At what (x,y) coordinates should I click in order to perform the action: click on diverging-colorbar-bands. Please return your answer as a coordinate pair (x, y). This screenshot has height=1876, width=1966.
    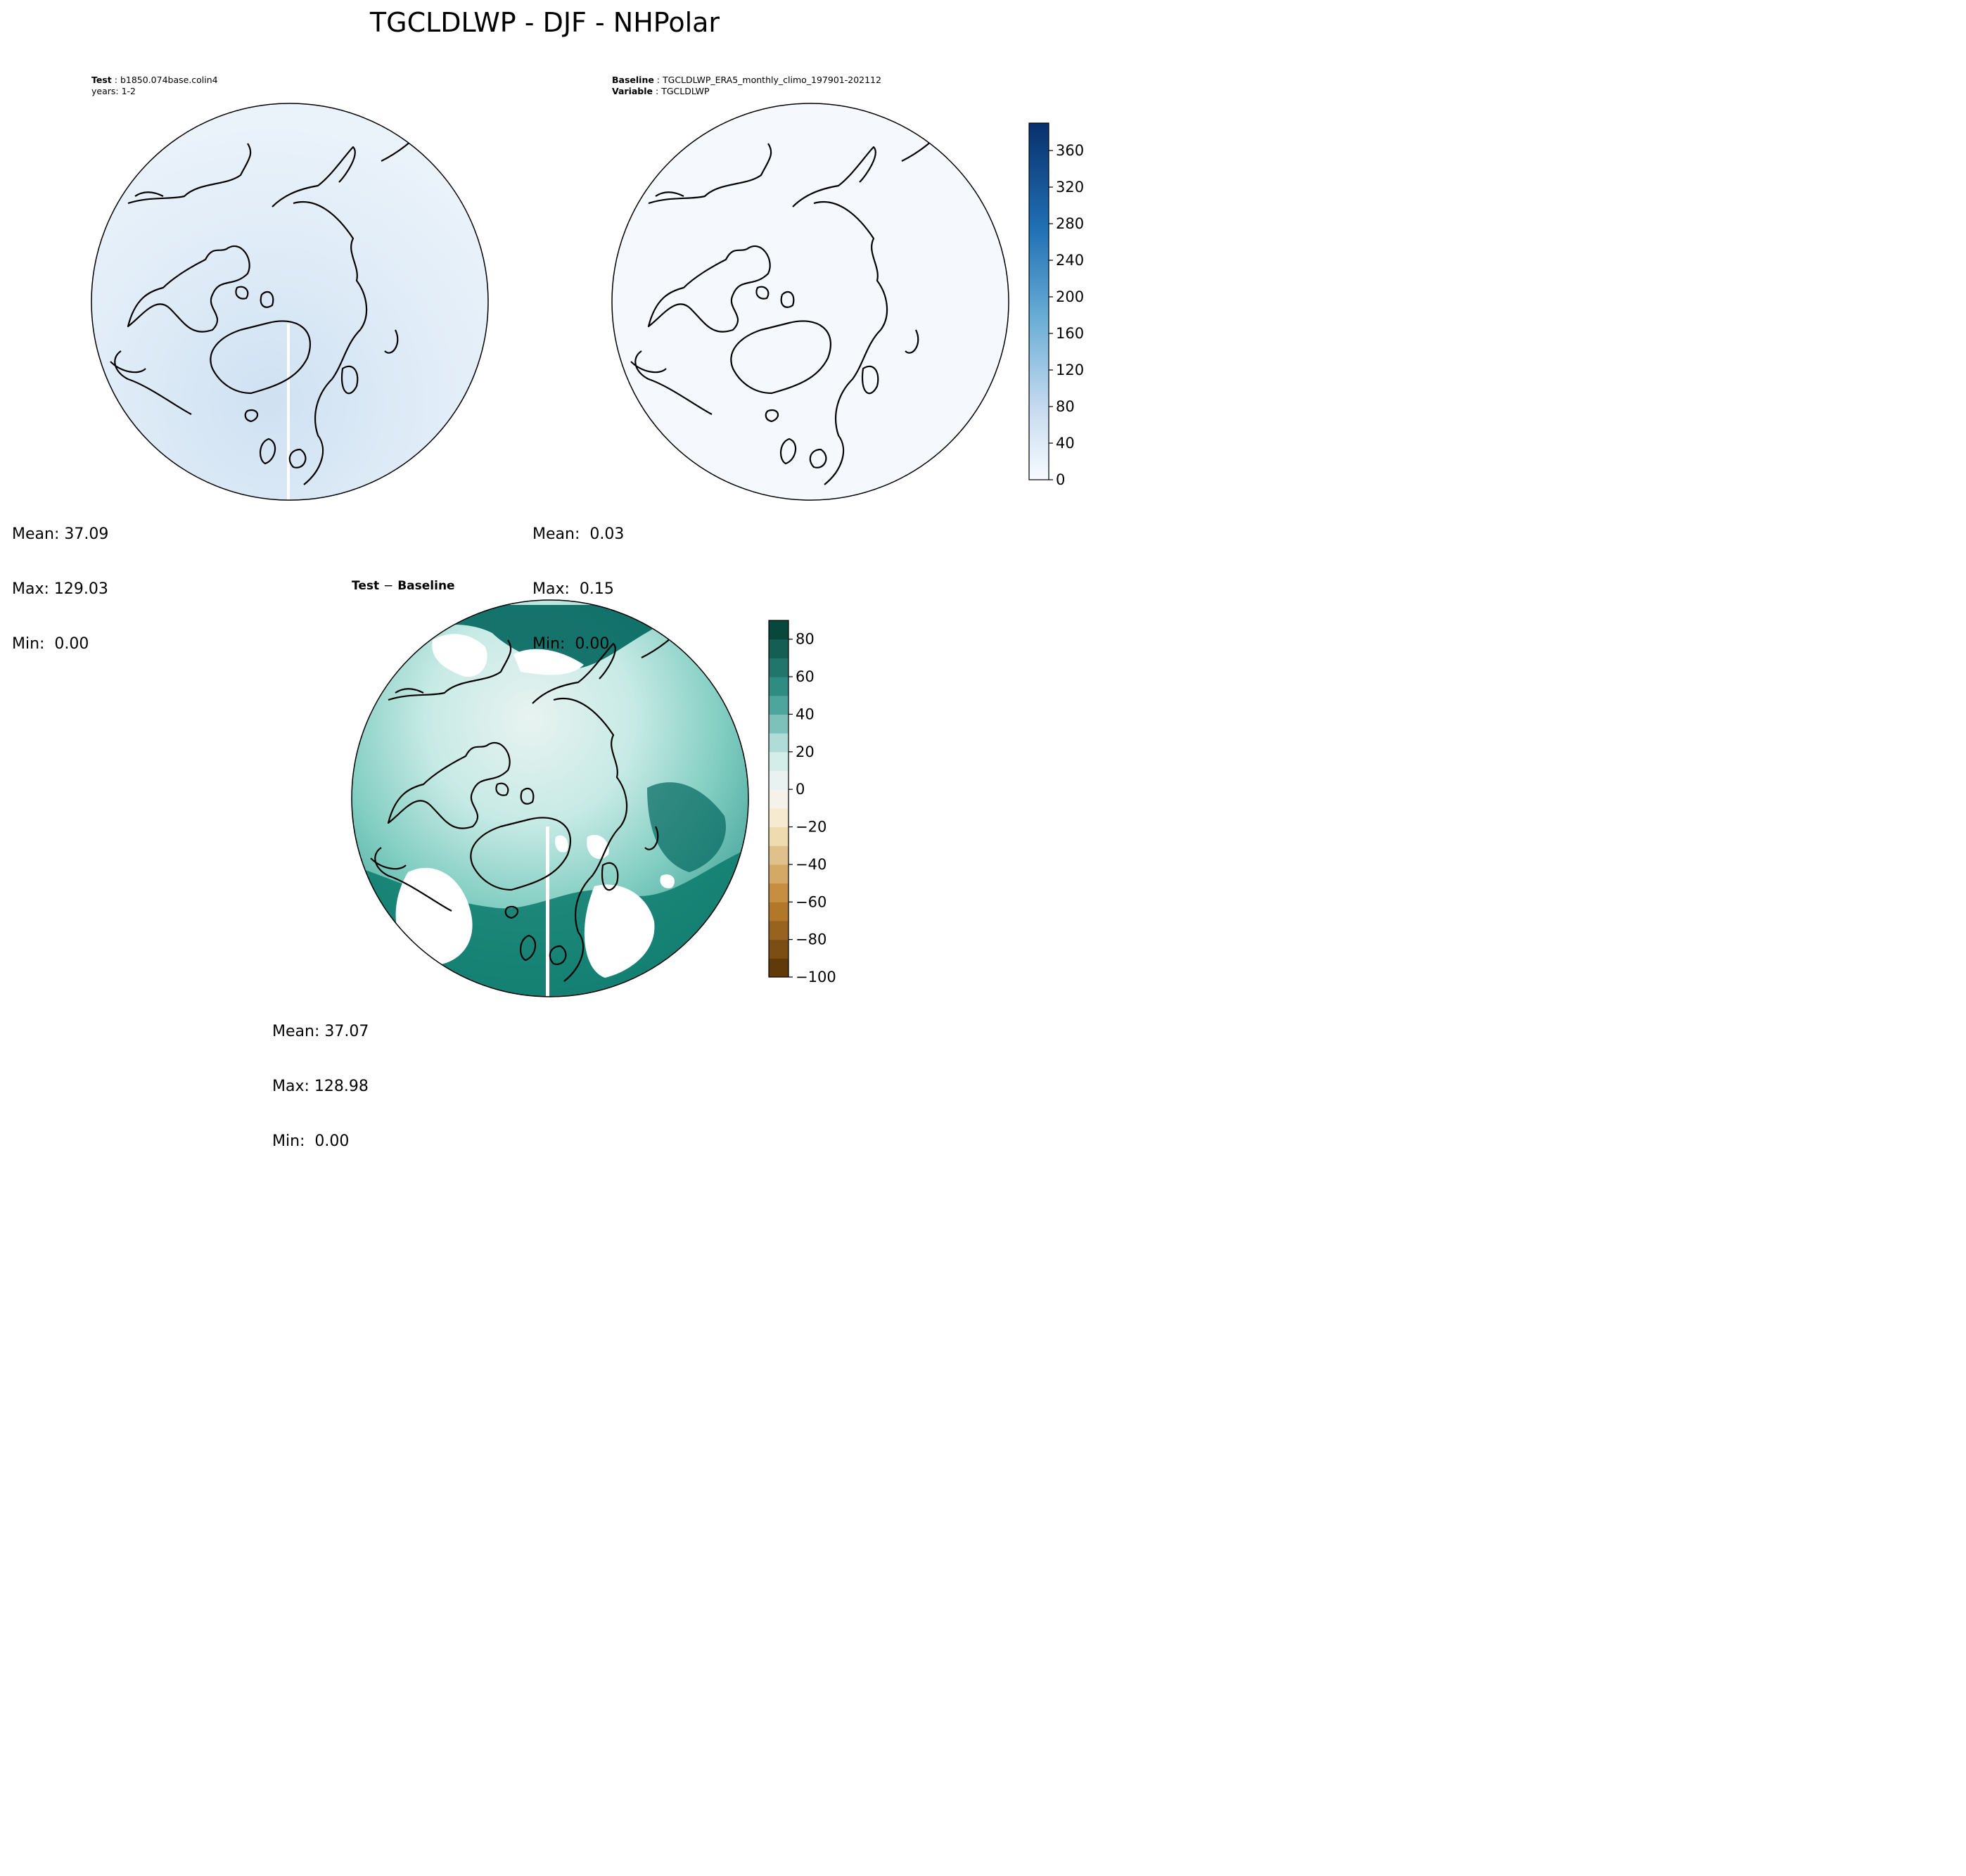
    Looking at the image, I should click on (779, 799).